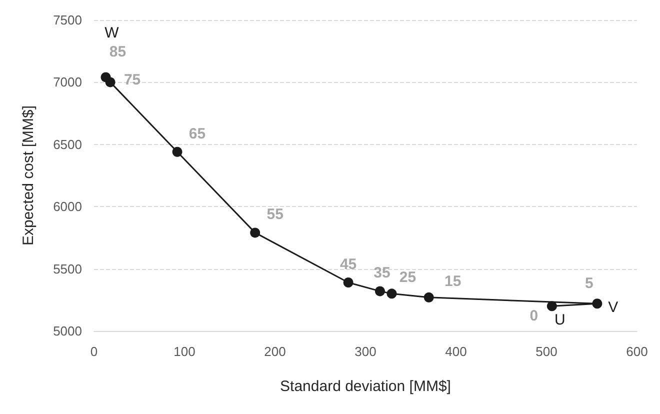 The width and height of the screenshot is (660, 414). What do you see at coordinates (94, 351) in the screenshot?
I see `x-tick-label: 0` at bounding box center [94, 351].